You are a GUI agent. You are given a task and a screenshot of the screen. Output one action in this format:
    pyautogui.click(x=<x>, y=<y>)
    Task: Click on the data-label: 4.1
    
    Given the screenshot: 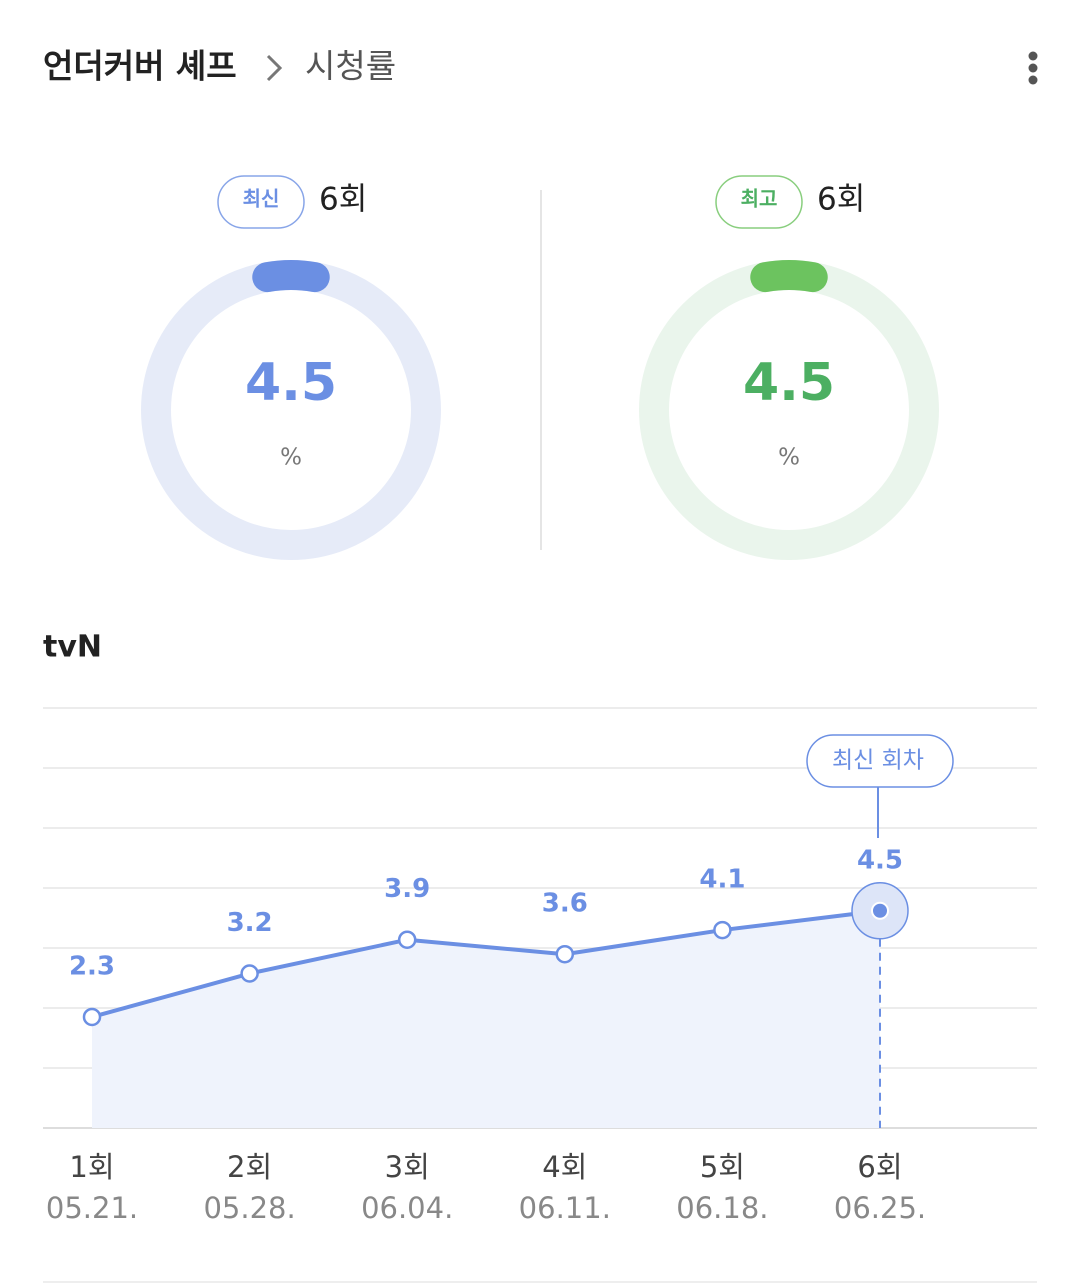 What is the action you would take?
    pyautogui.click(x=722, y=880)
    